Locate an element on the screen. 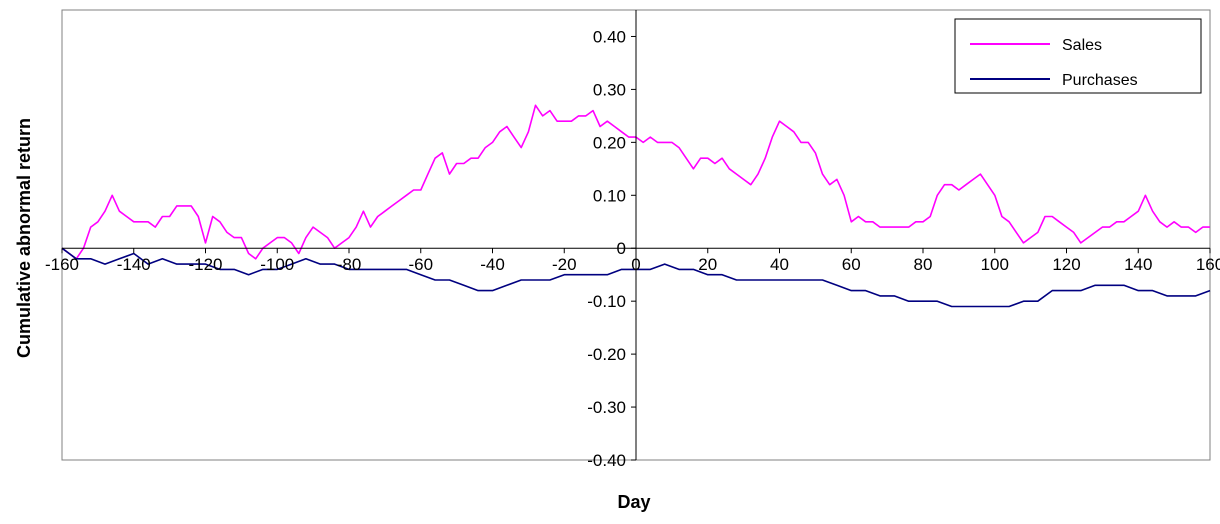  legend: Sales Purchases is located at coordinates (1078, 56).